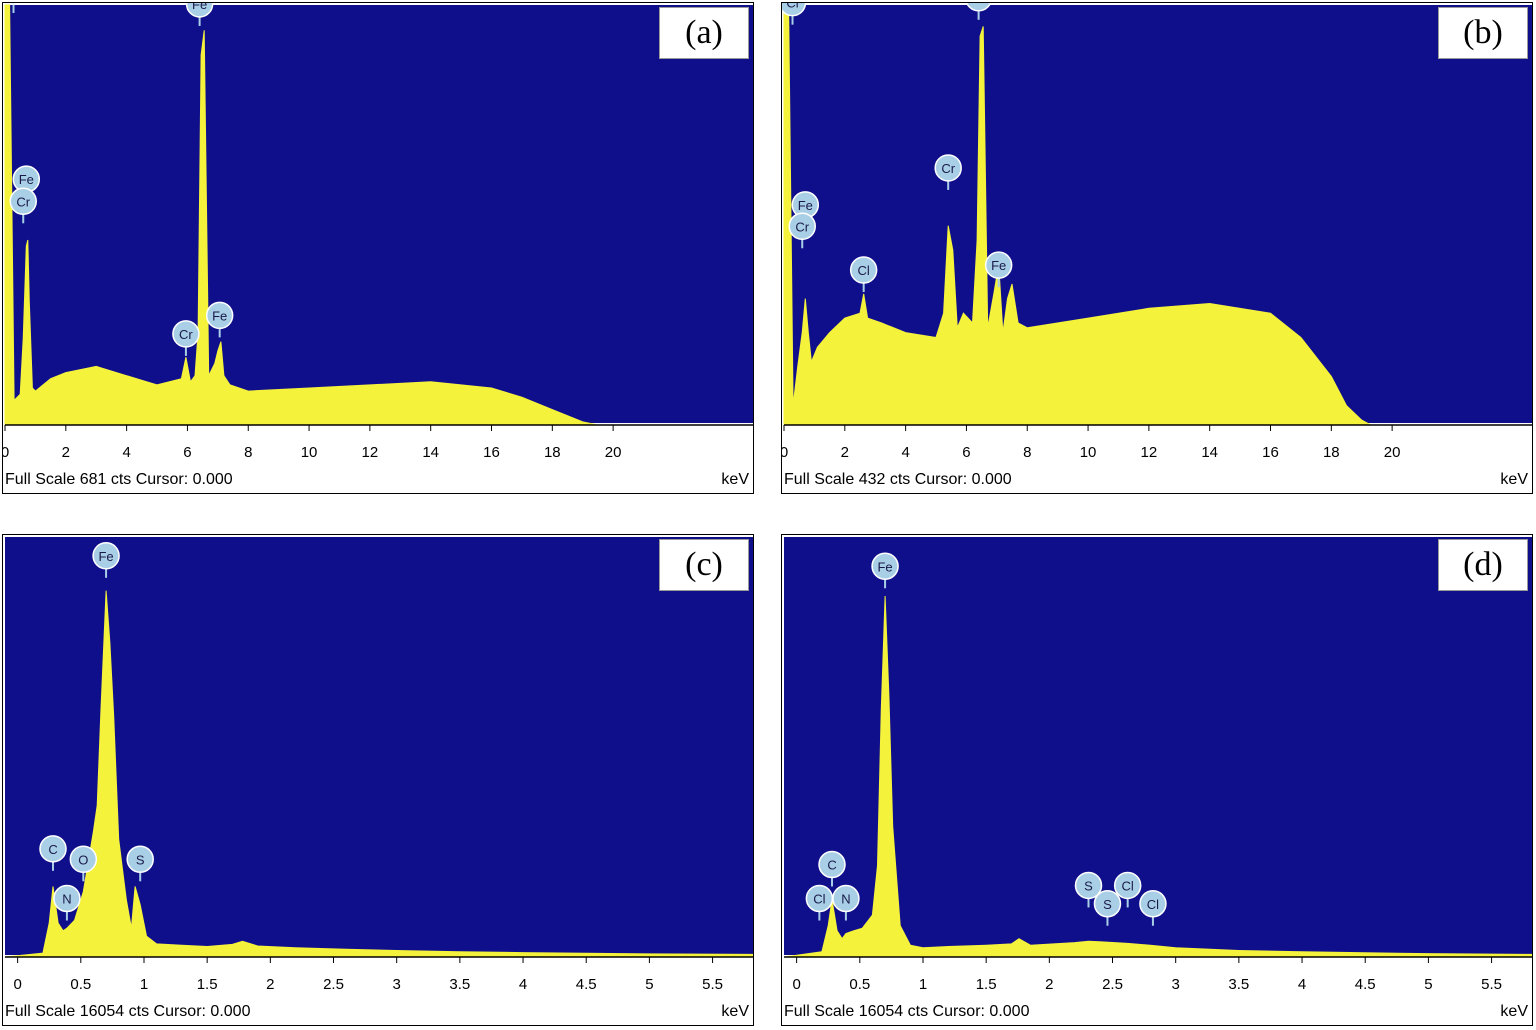  What do you see at coordinates (1514, 1011) in the screenshot?
I see `axis-unit-d: keV` at bounding box center [1514, 1011].